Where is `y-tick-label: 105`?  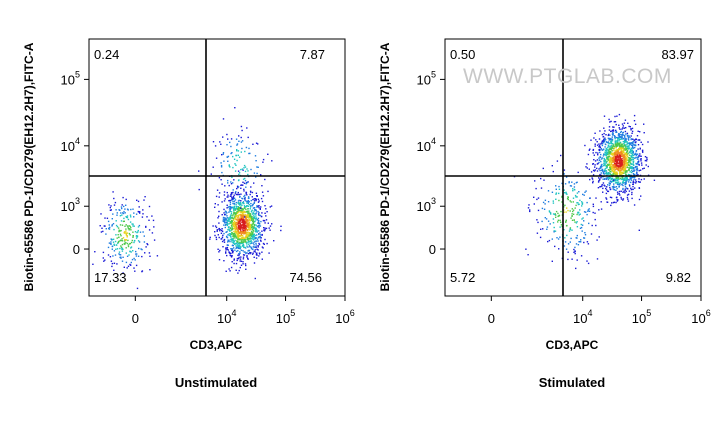 y-tick-label: 105 is located at coordinates (426, 78).